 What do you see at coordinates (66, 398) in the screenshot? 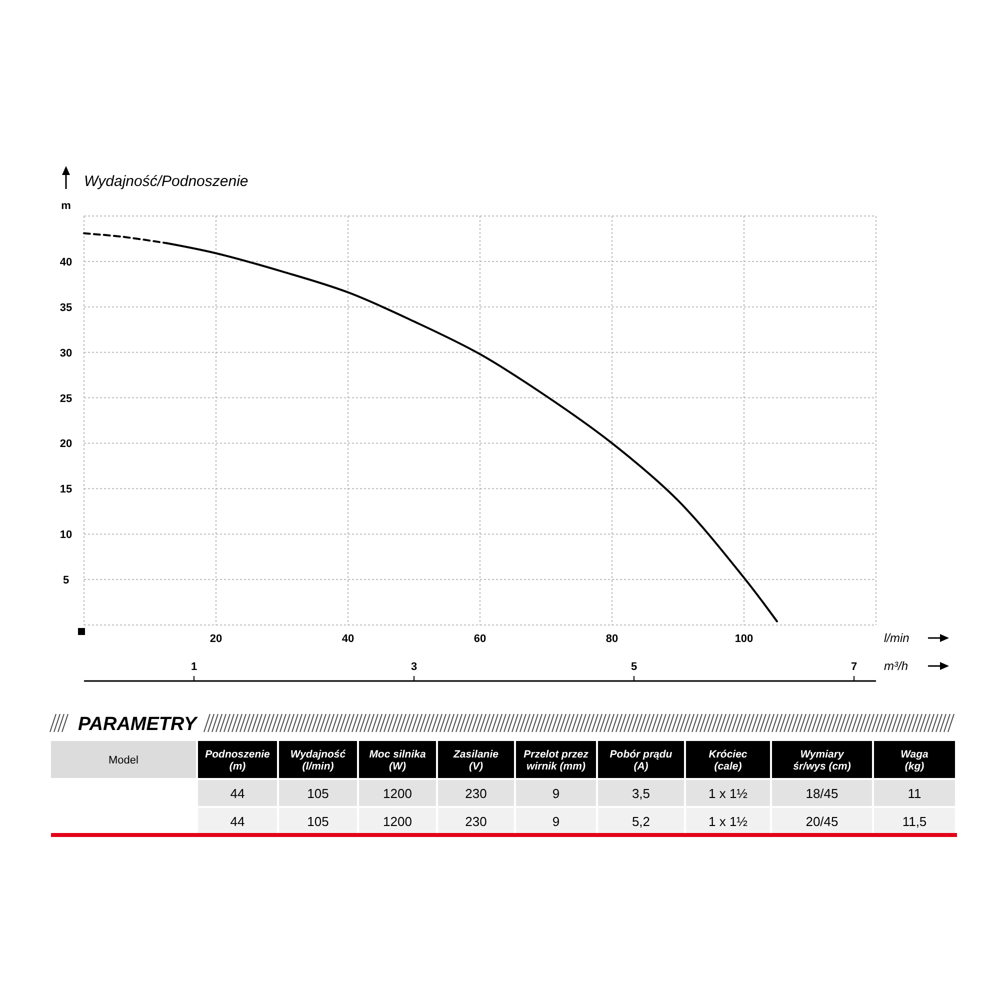
I see `y-tick-label: 25` at bounding box center [66, 398].